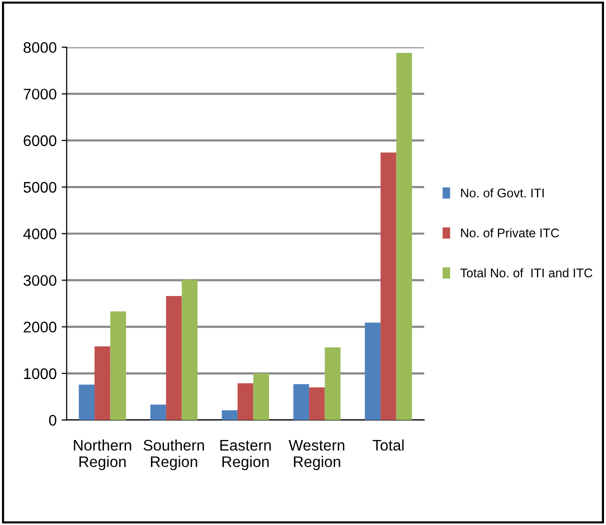 The image size is (606, 525). What do you see at coordinates (526, 273) in the screenshot?
I see `legend-label: Total No. of ITI and ITC` at bounding box center [526, 273].